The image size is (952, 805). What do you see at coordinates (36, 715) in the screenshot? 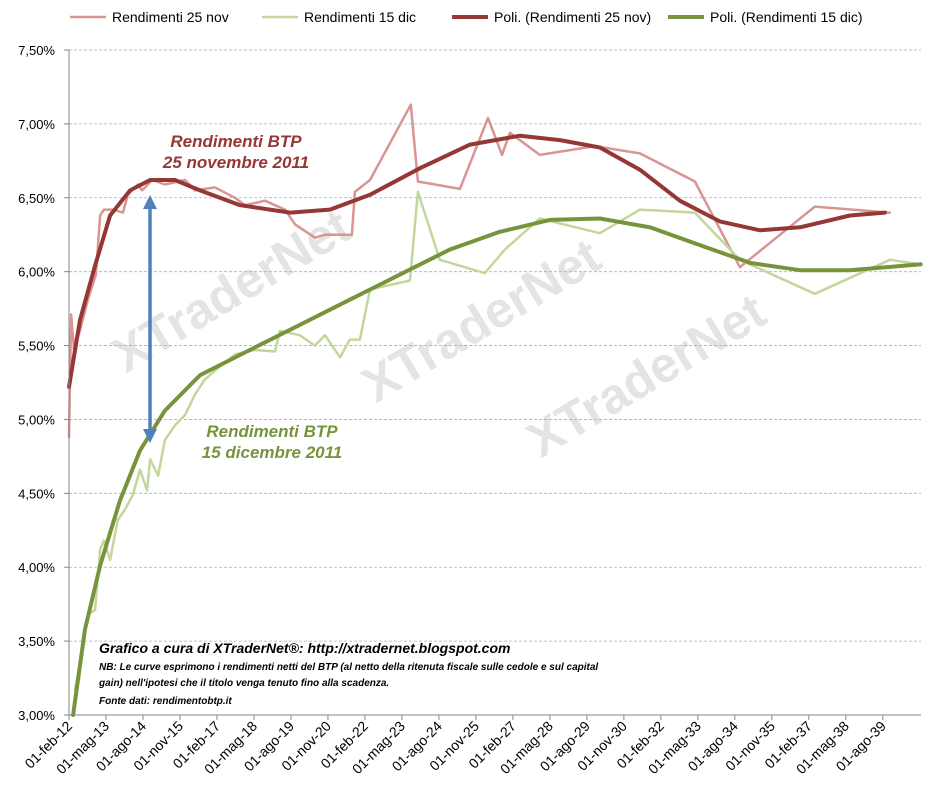
I see `y-tick-label: 3,00%` at bounding box center [36, 715].